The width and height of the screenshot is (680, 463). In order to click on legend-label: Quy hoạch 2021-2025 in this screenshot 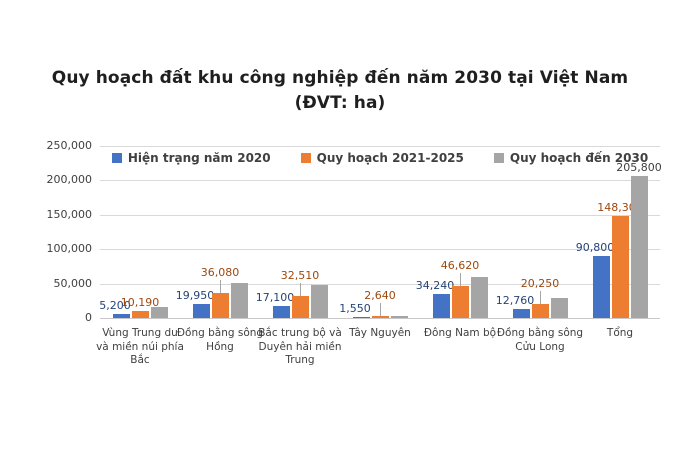, I will do `click(390, 158)`.